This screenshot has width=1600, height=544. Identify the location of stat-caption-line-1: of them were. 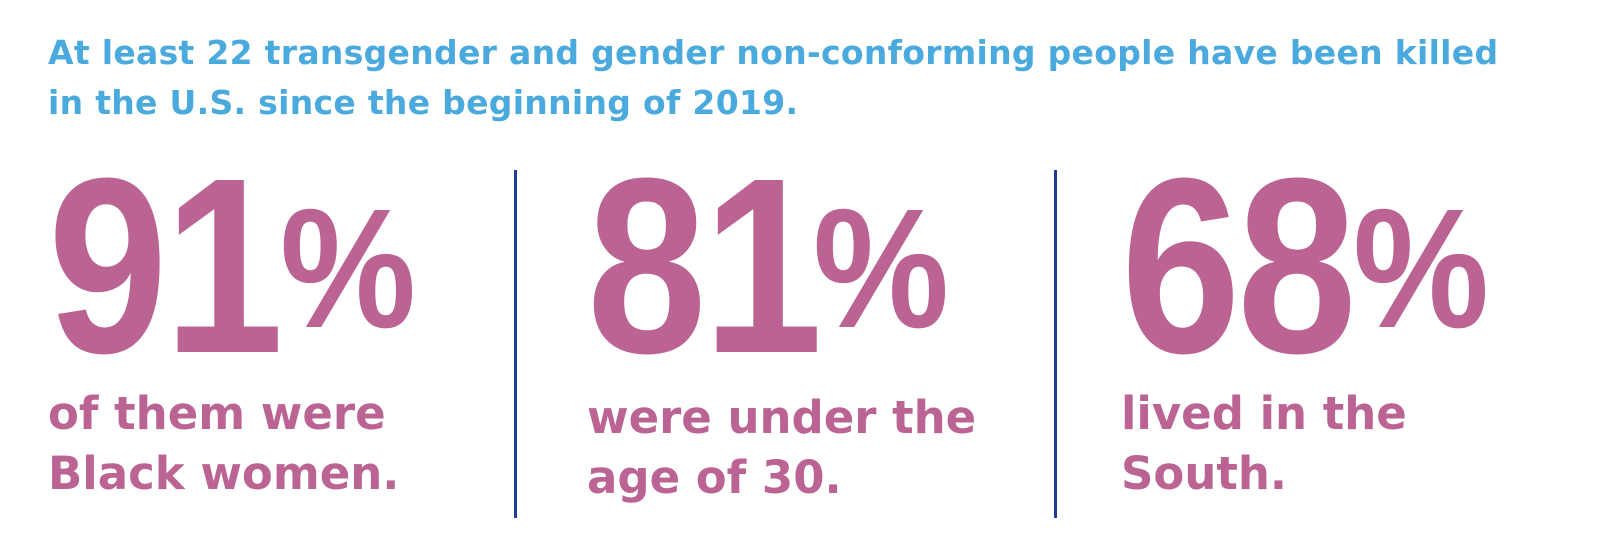
(217, 413).